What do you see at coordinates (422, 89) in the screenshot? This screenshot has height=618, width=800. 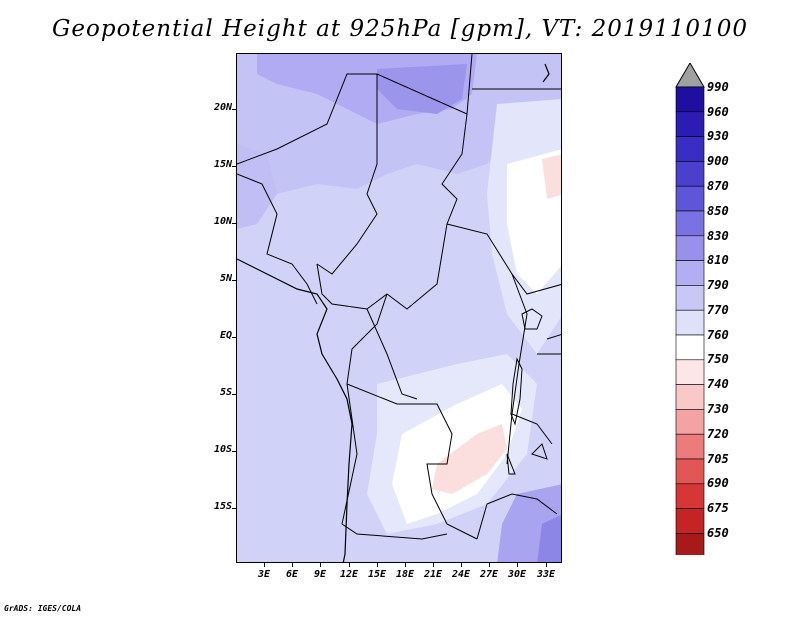 I see `field-850-north` at bounding box center [422, 89].